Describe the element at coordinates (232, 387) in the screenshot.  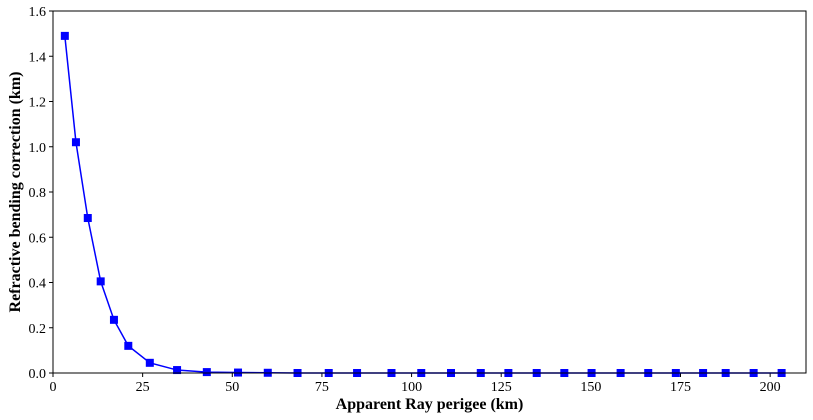
I see `x-tick-label: 50` at that location.